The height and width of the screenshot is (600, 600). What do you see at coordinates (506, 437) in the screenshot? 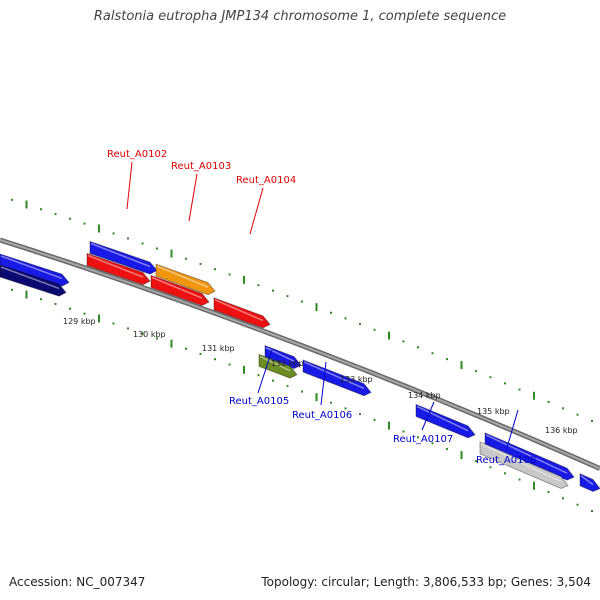
I see `gene-label-reut-a0108: Reut_A0108` at bounding box center [506, 437].